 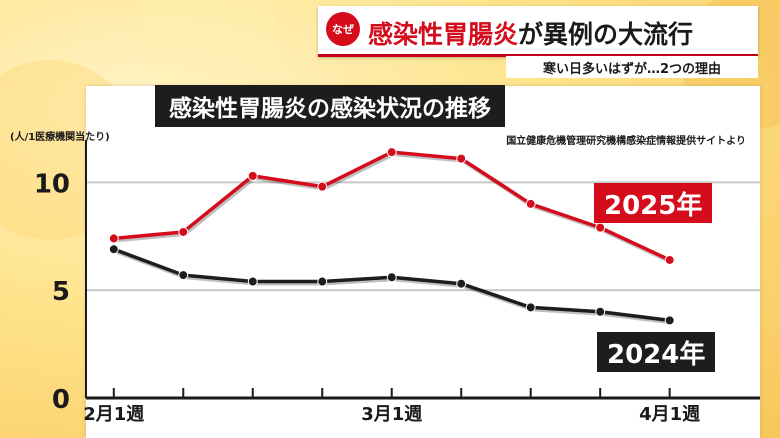 What do you see at coordinates (606, 34) in the screenshot?
I see `headline-black: が異例の大流行` at bounding box center [606, 34].